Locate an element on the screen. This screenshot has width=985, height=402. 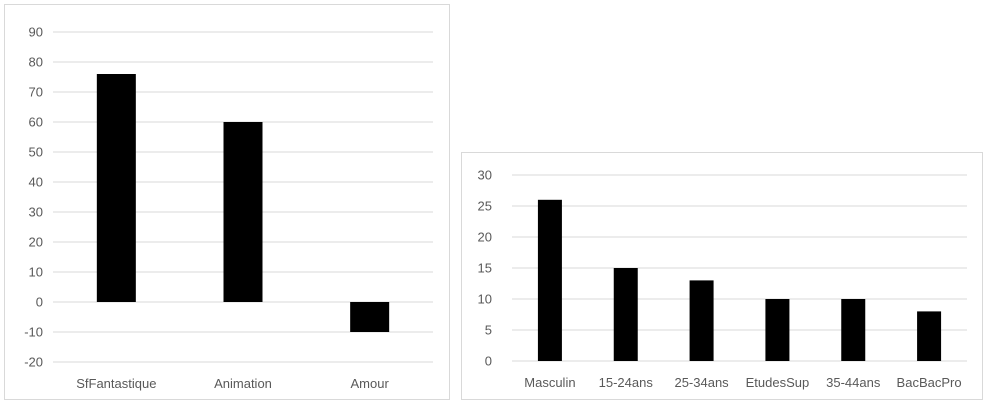
y-tick-label: 15 is located at coordinates (485, 268).